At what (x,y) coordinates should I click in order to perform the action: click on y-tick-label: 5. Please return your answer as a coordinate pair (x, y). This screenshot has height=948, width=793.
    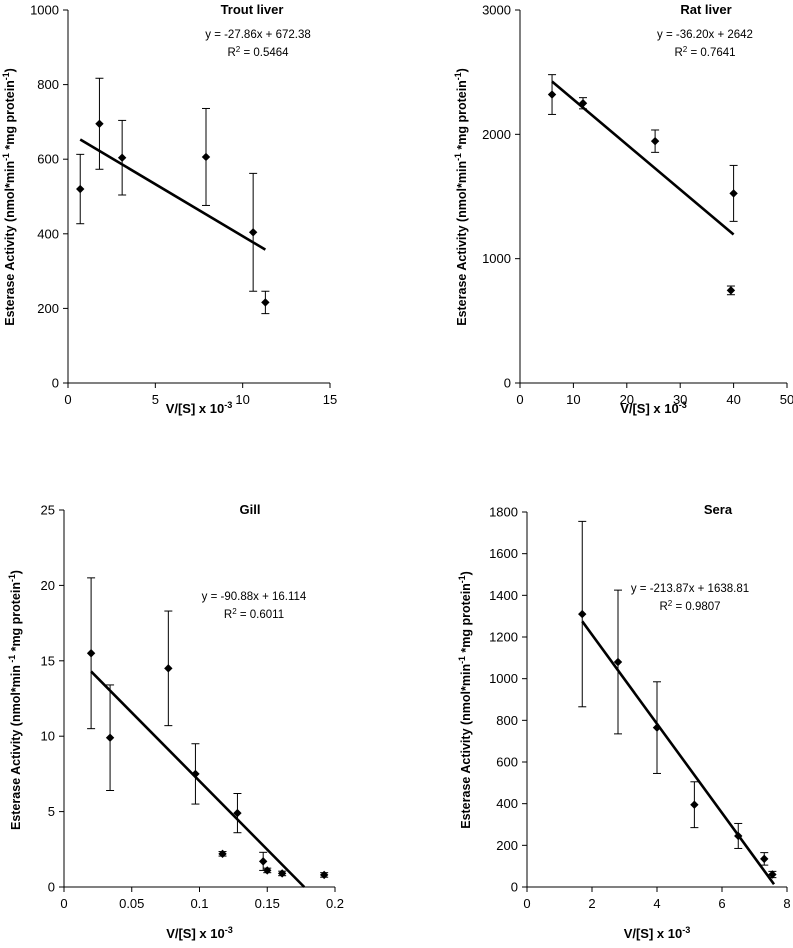
    Looking at the image, I should click on (51, 811).